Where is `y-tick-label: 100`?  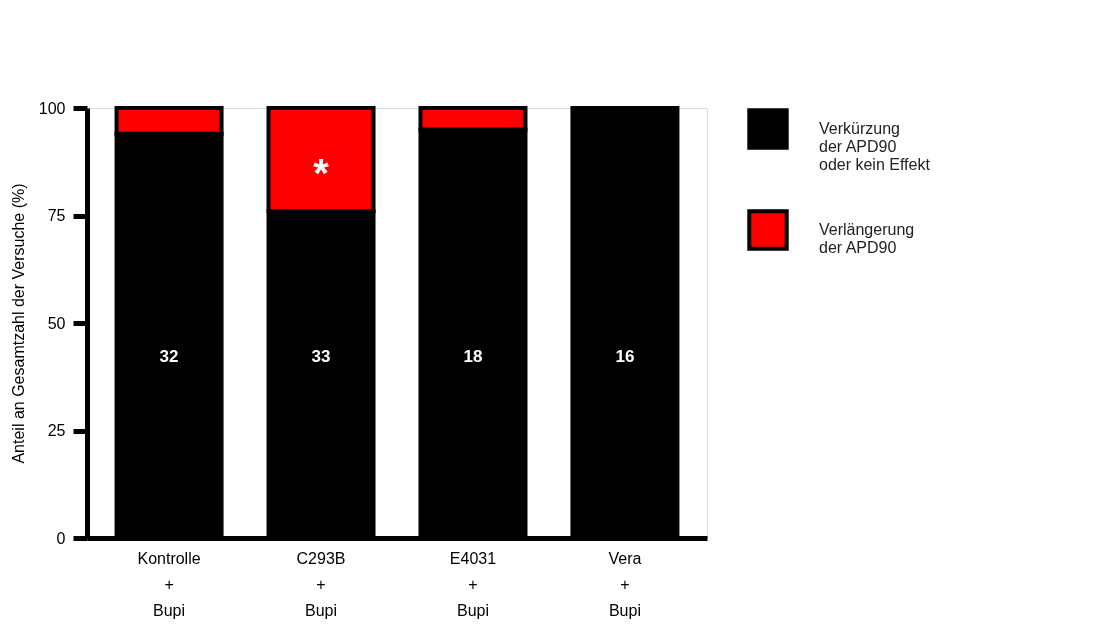
y-tick-label: 100 is located at coordinates (52, 108).